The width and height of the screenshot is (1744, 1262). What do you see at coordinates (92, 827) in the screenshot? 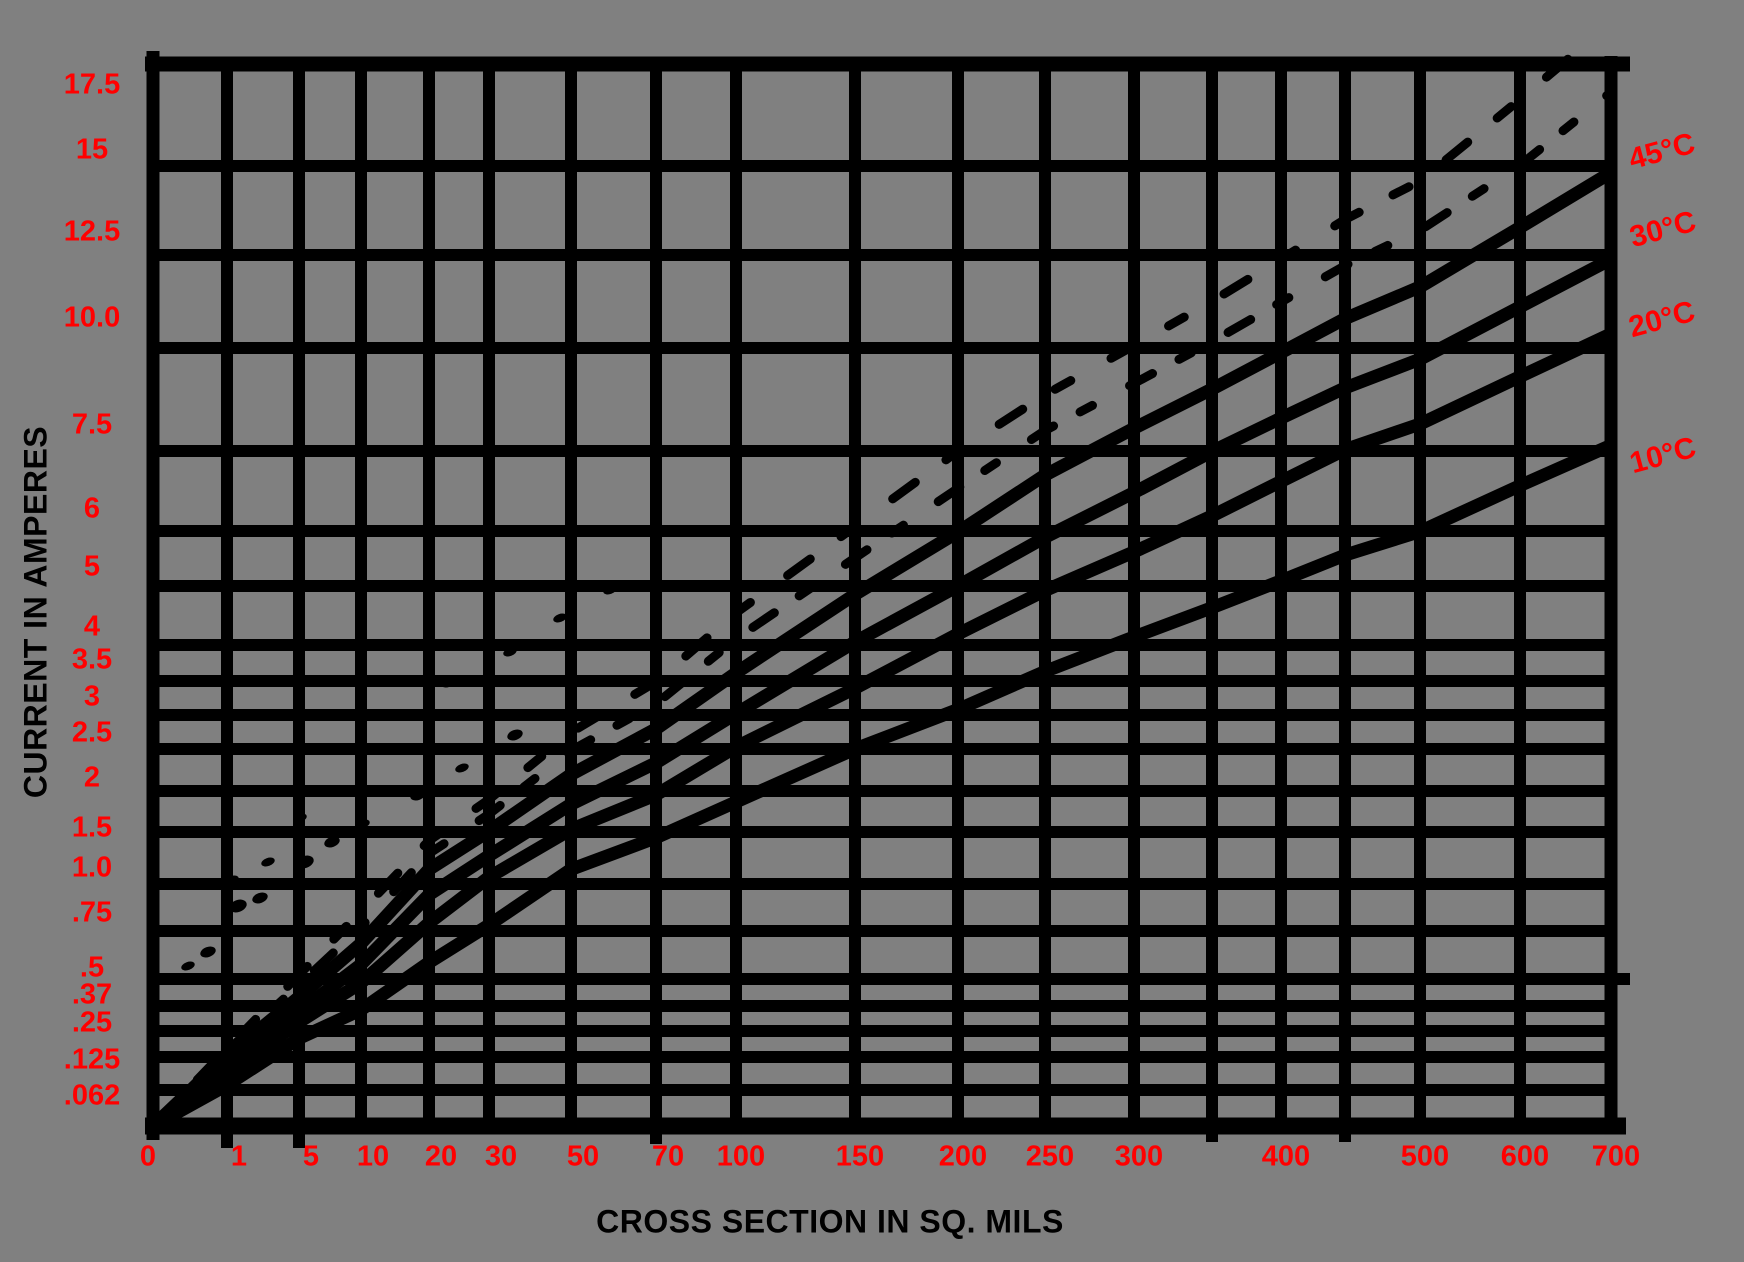
I see `y-tick-label-1.5: 1.5` at bounding box center [92, 827].